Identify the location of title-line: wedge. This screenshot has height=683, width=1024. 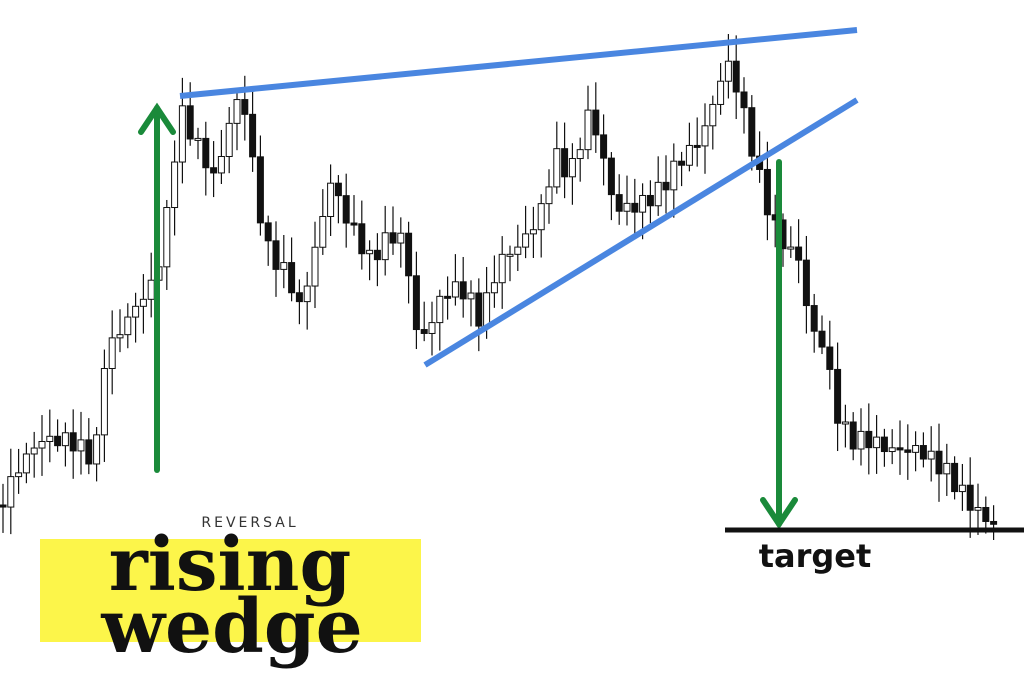
(231, 627).